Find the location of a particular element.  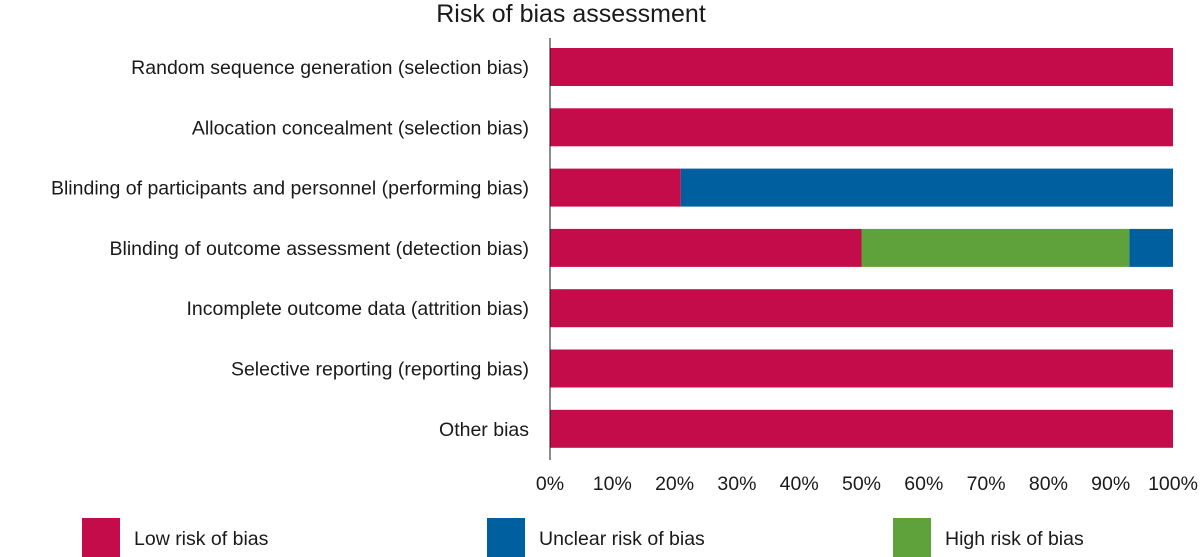

x-tick-label: 100% is located at coordinates (1173, 484).